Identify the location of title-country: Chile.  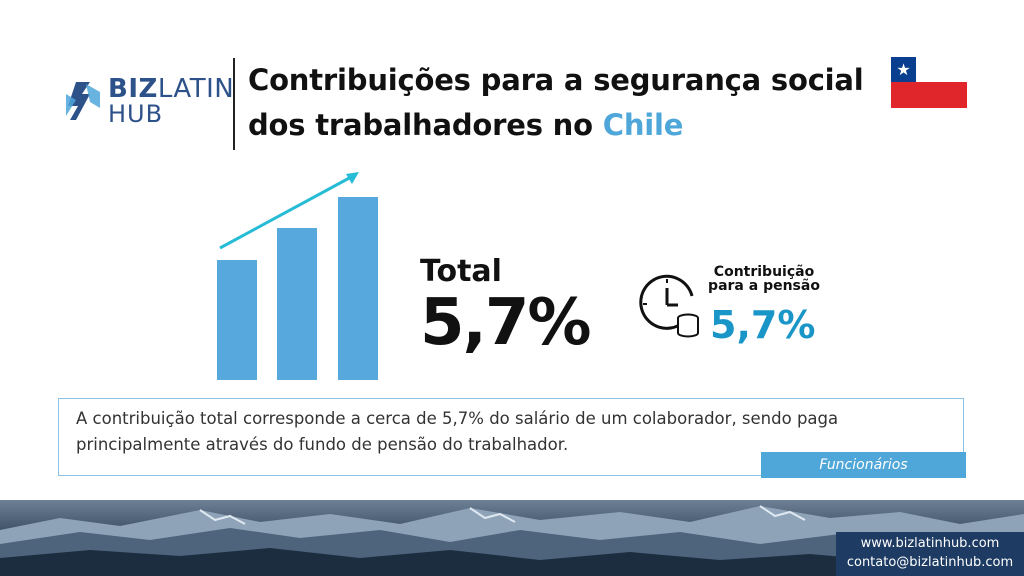
(643, 125).